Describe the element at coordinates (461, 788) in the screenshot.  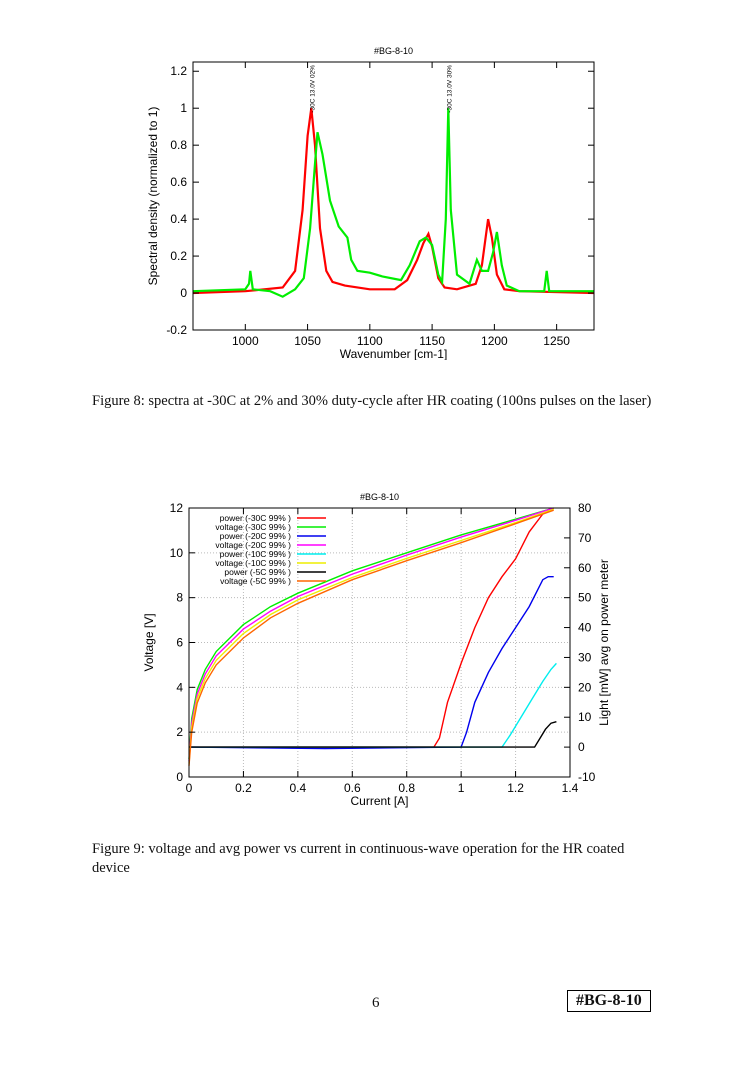
I see `x-tick-label: 1` at that location.